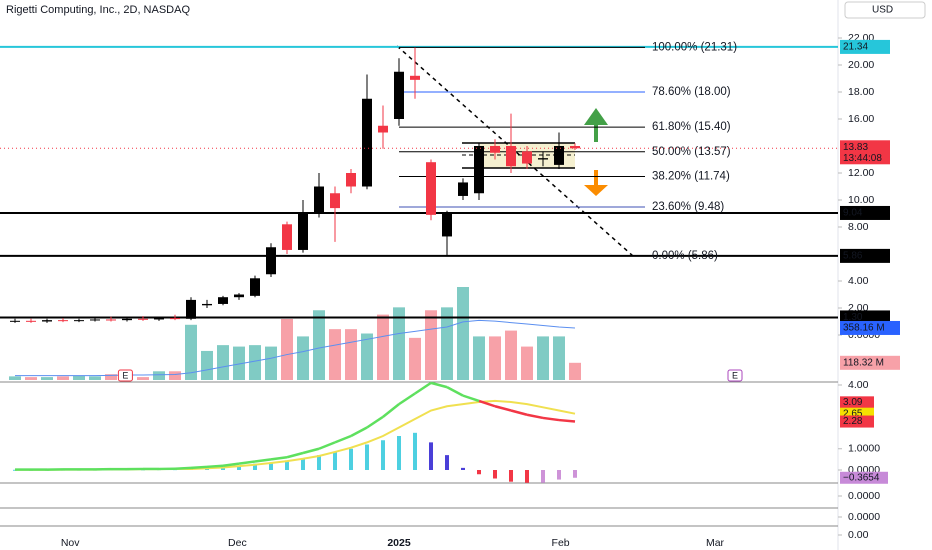 The height and width of the screenshot is (550, 932). What do you see at coordinates (561, 543) in the screenshot?
I see `x-tick-label: Feb` at bounding box center [561, 543].